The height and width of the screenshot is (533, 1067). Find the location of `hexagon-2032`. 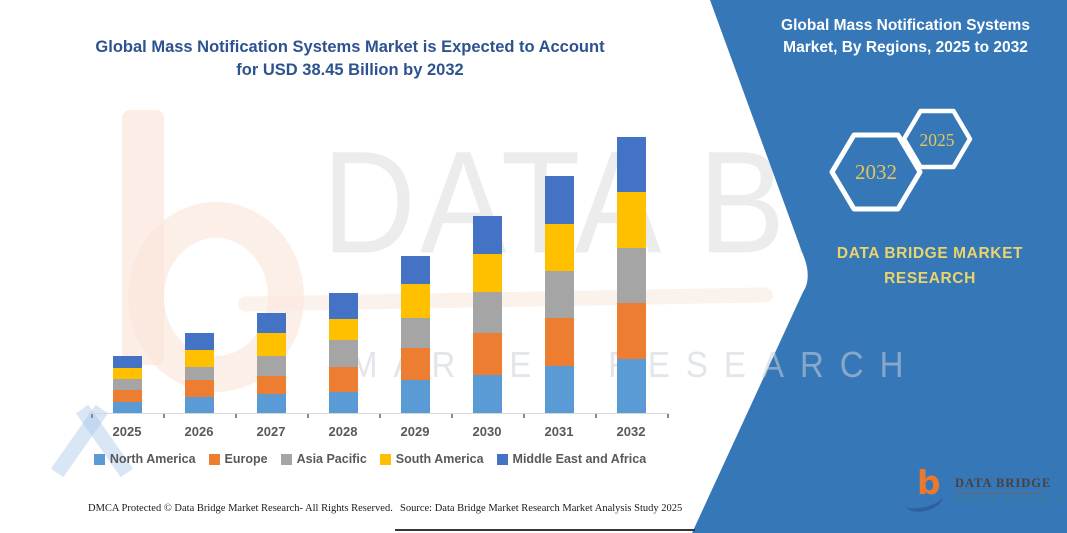

hexagon-2032 is located at coordinates (876, 172).